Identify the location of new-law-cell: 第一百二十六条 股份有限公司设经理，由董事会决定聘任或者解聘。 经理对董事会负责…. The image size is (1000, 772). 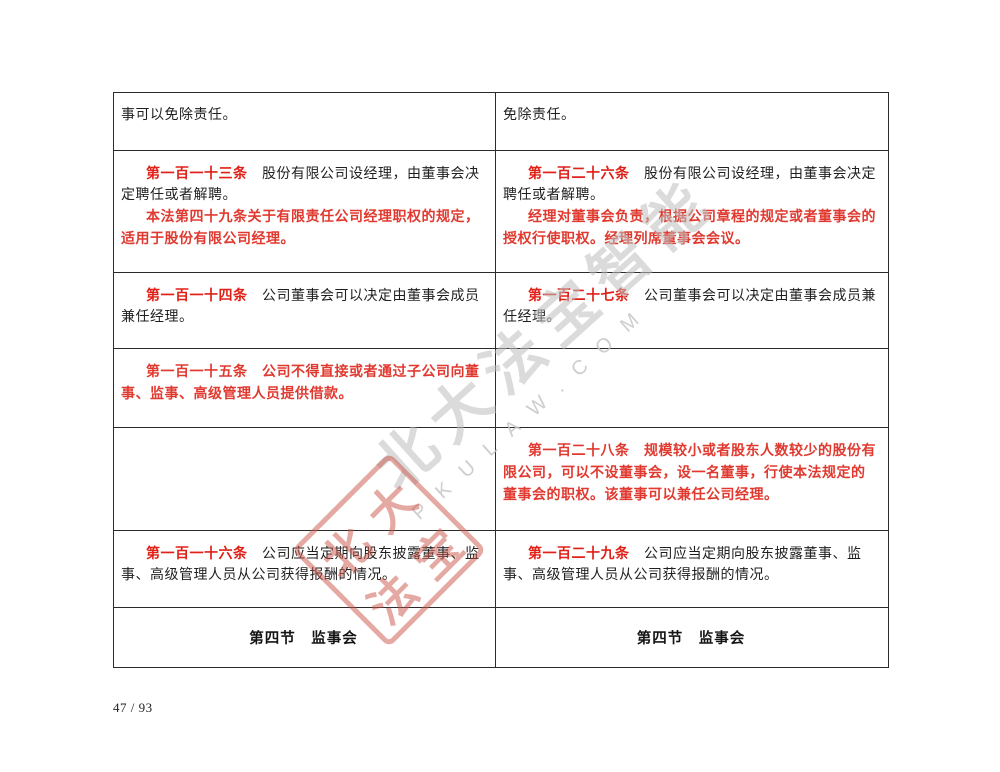
(692, 211).